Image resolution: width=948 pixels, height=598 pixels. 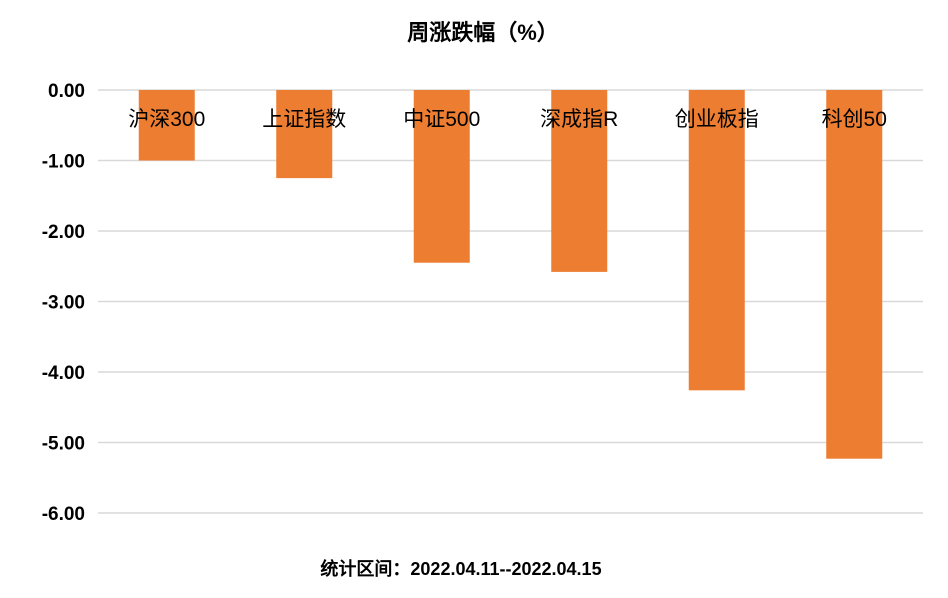 I want to click on y-tick-label: -1.00, so click(x=63, y=162).